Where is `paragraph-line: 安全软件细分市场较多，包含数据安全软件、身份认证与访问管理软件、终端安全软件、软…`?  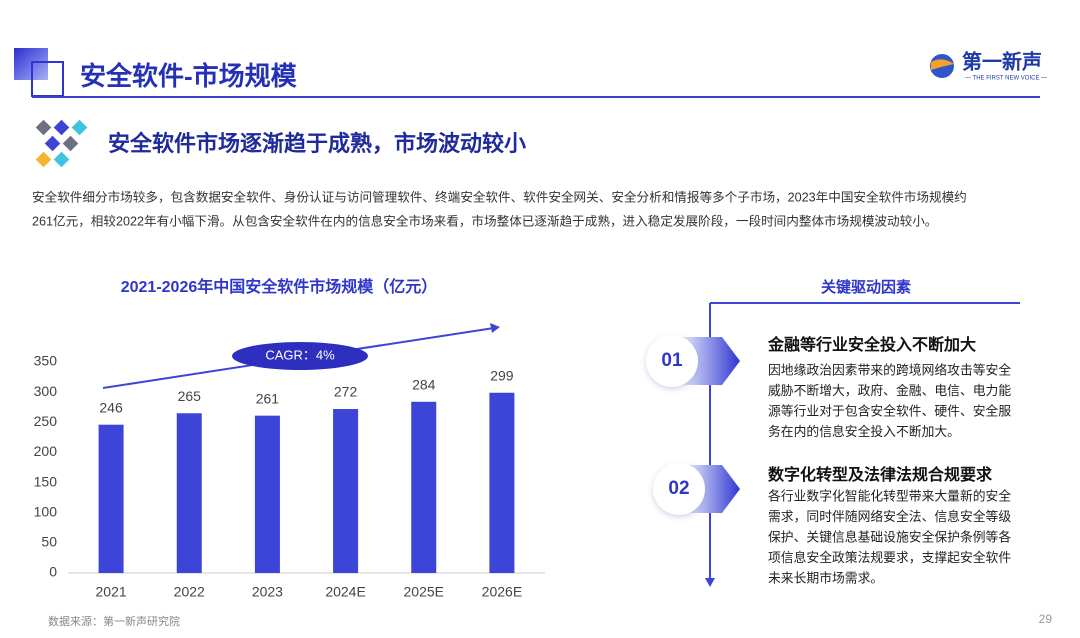
paragraph-line: 安全软件细分市场较多，包含数据安全软件、身份认证与访问管理软件、终端安全软件、软… is located at coordinates (499, 196).